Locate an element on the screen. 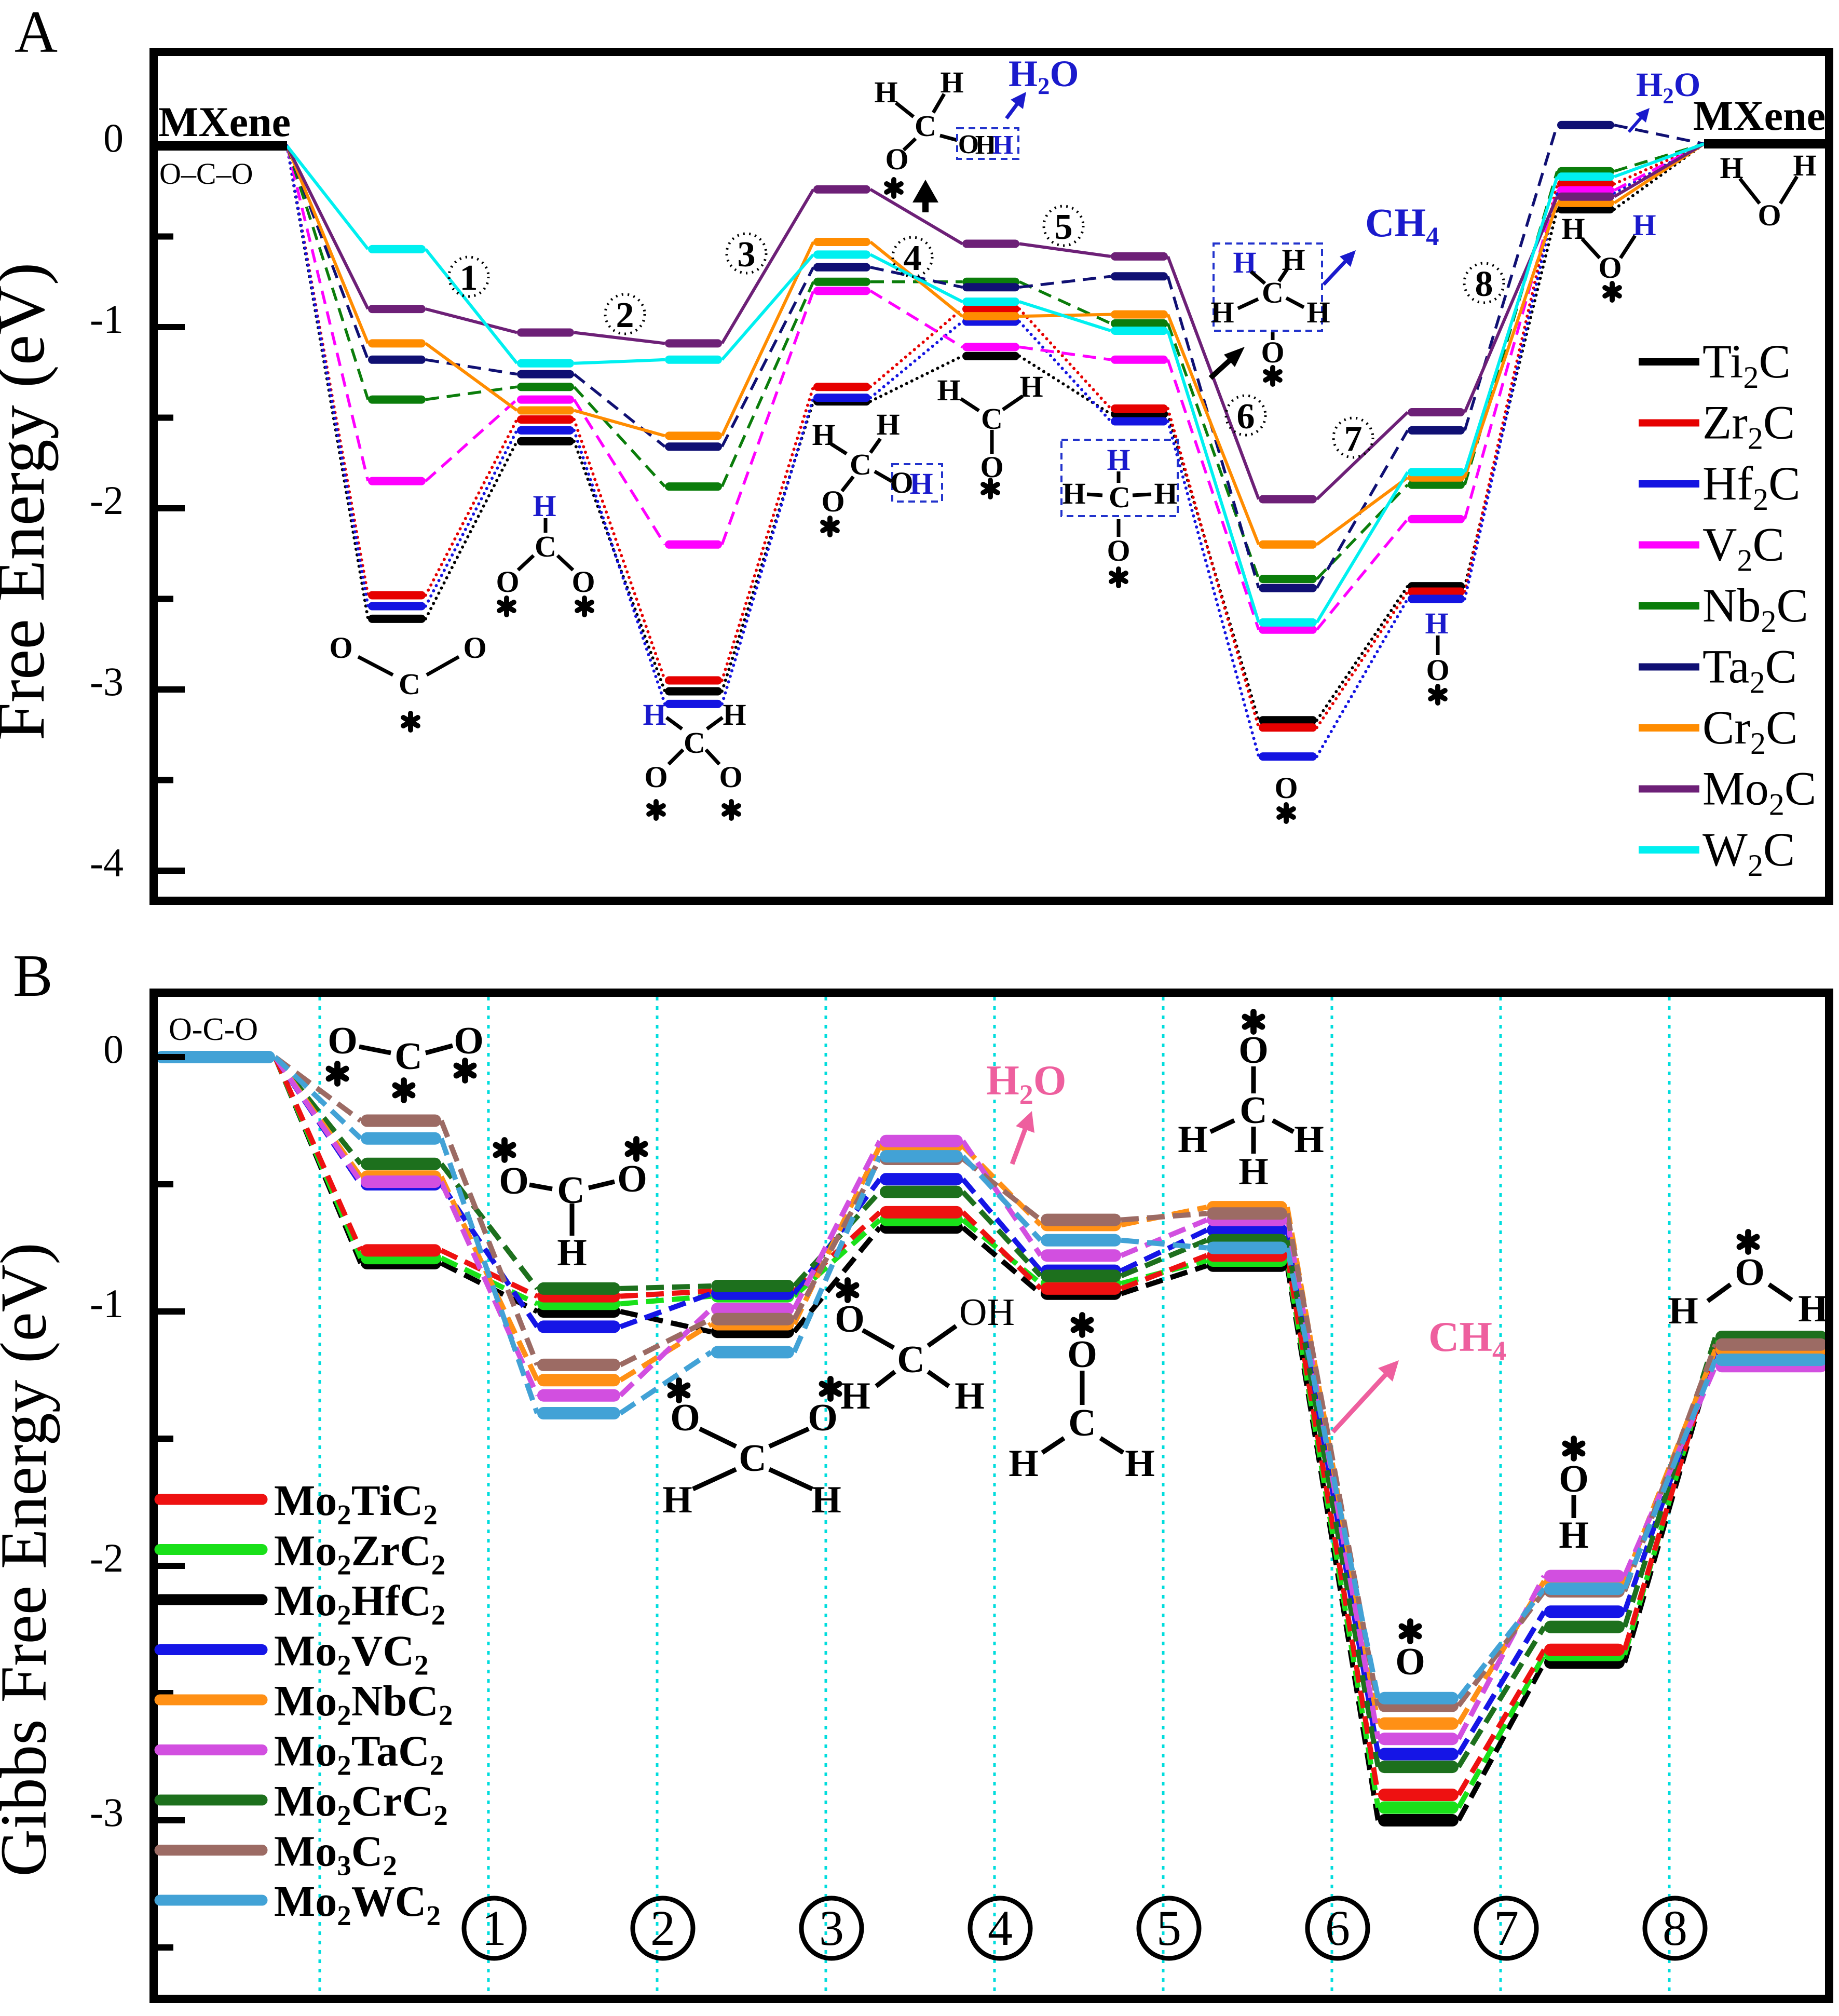 The height and width of the screenshot is (2016, 1839). svg-text: 0 is located at coordinates (113, 137).